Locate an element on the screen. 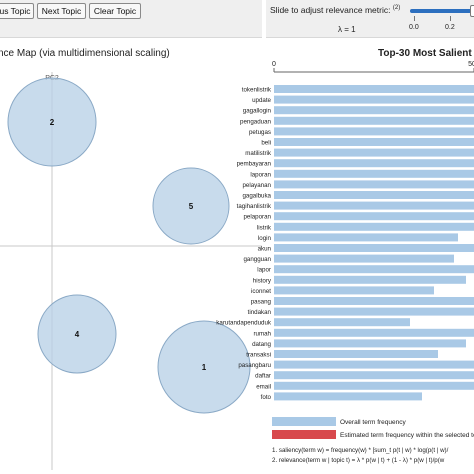 The height and width of the screenshot is (474, 474). term-label-pasangbaru: pasangbaru is located at coordinates (254, 365).